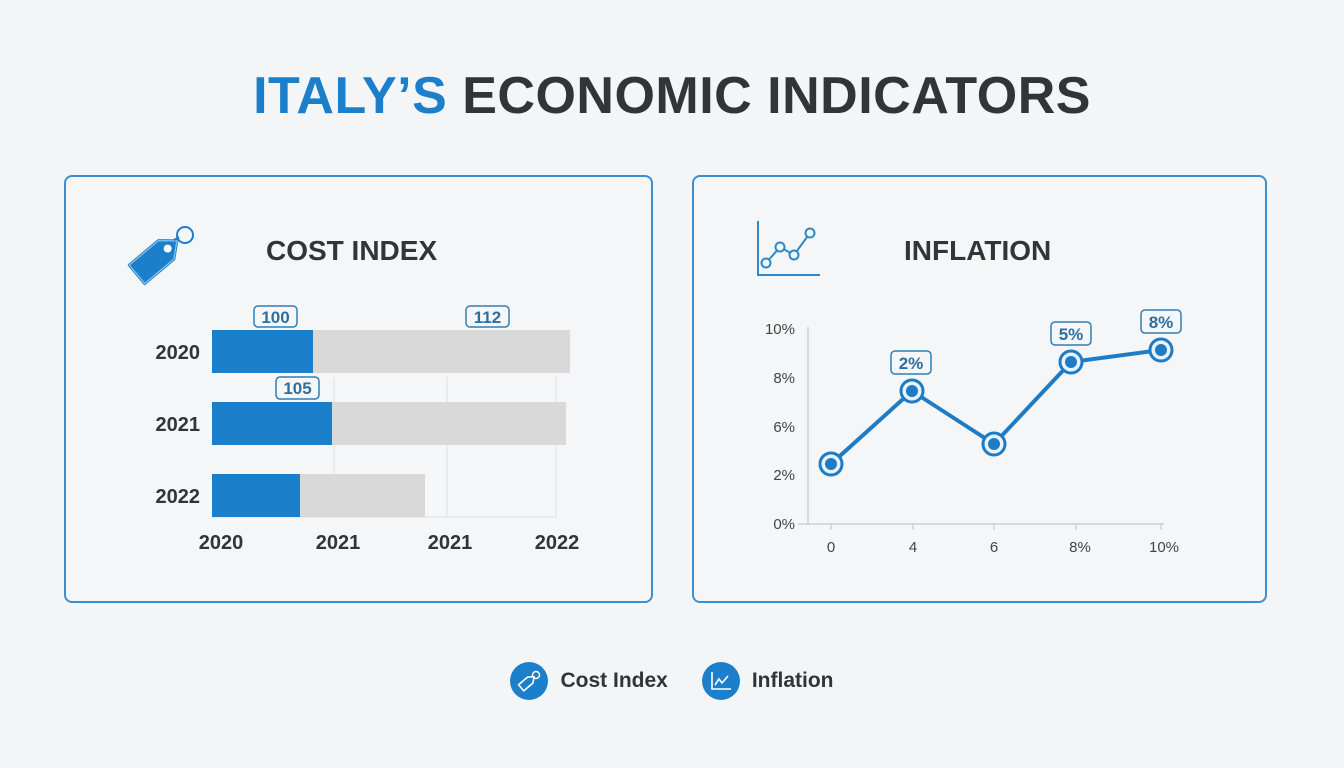 Image resolution: width=1344 pixels, height=768 pixels. Describe the element at coordinates (784, 524) in the screenshot. I see `svg-text: 0%` at that location.